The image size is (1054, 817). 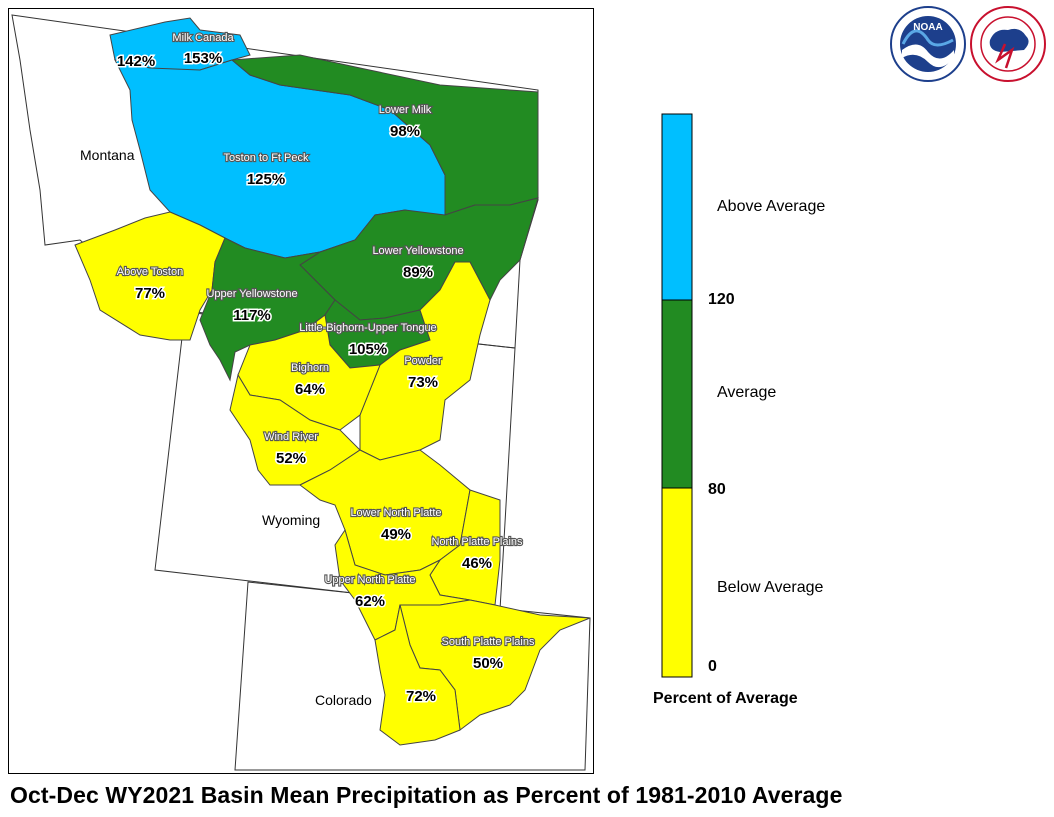 I want to click on basin-name-wind-river: Wind River, so click(x=291, y=437).